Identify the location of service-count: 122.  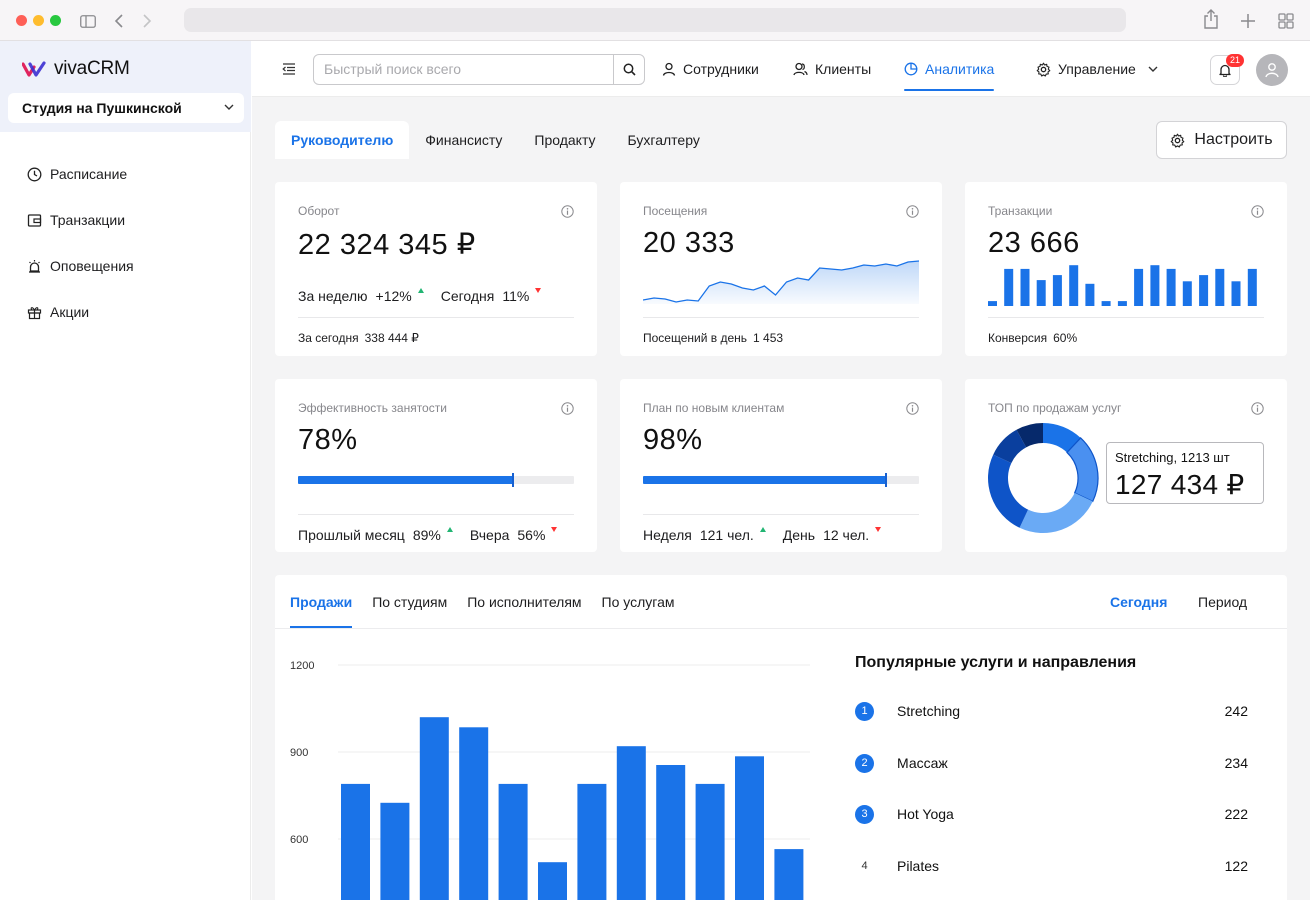
(1236, 866).